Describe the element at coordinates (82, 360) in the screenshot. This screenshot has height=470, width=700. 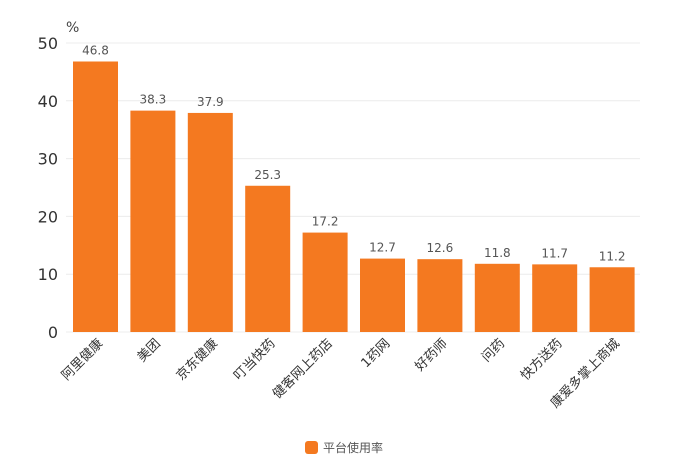
I see `x-tick-label: 阿里健康` at that location.